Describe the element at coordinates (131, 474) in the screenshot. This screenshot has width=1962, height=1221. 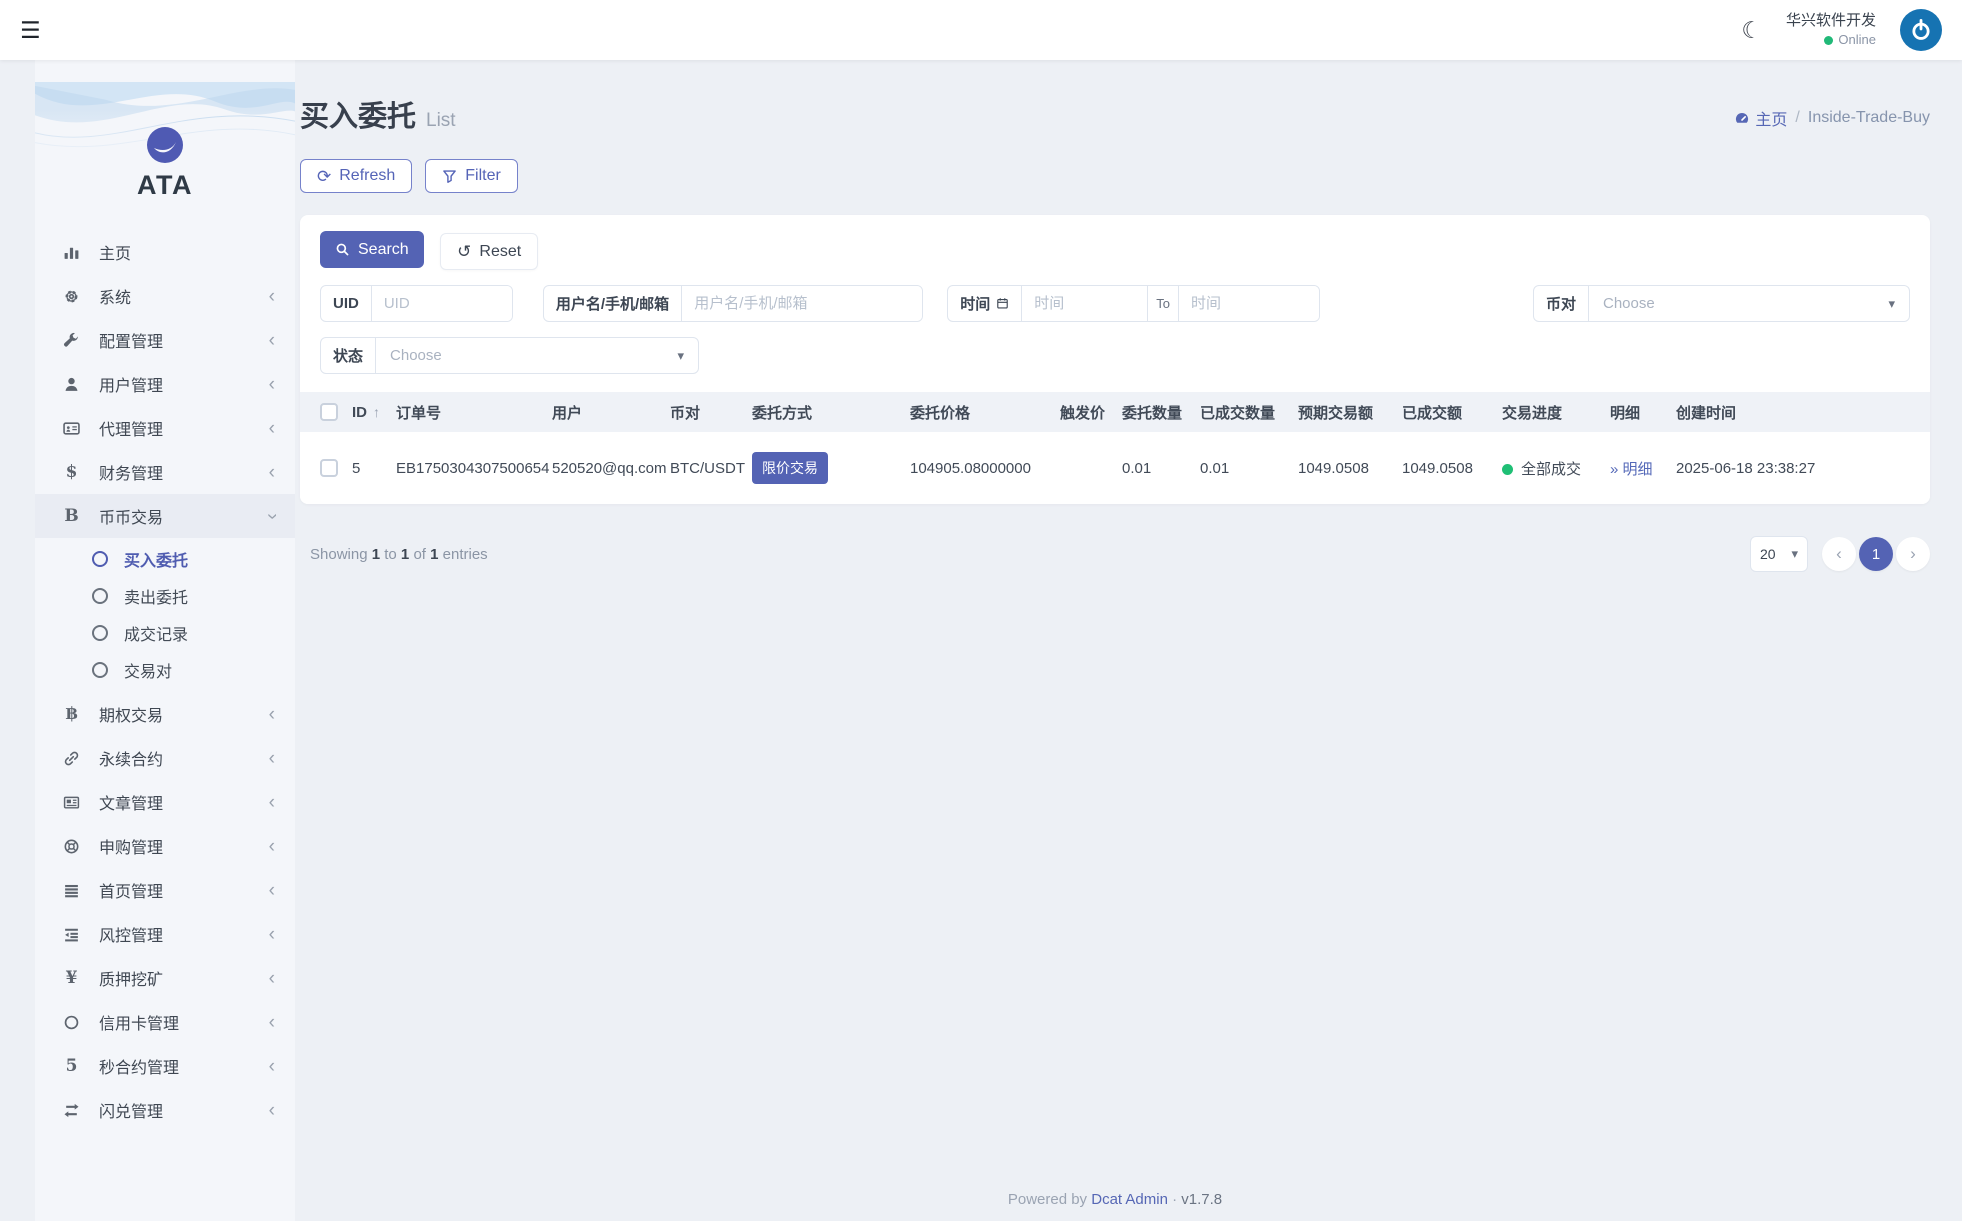
I see `sidebar-item-label: 财务管理` at that location.